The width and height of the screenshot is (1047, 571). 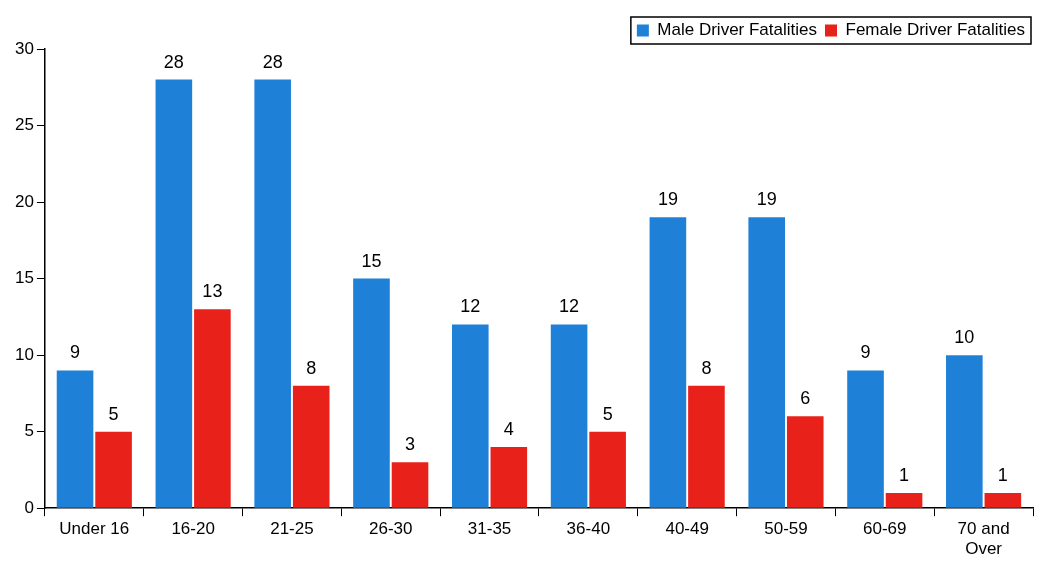 What do you see at coordinates (193, 529) in the screenshot?
I see `x-tick-label: 16-20` at bounding box center [193, 529].